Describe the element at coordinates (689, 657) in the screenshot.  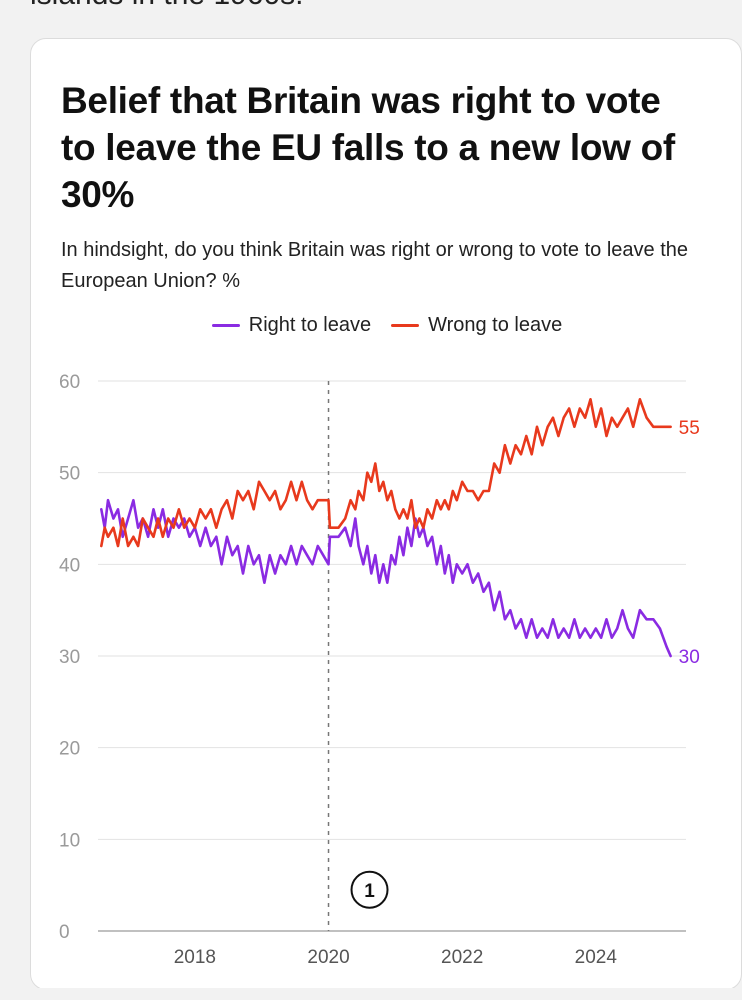
I see `end-label-right-to-leave: 30` at that location.